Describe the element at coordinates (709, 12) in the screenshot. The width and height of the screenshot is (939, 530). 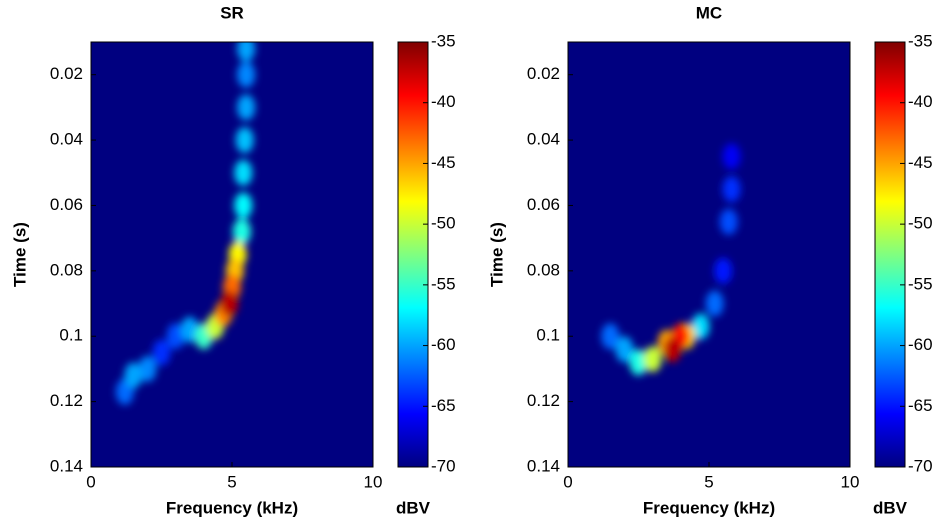
I see `chart-title: MC` at that location.